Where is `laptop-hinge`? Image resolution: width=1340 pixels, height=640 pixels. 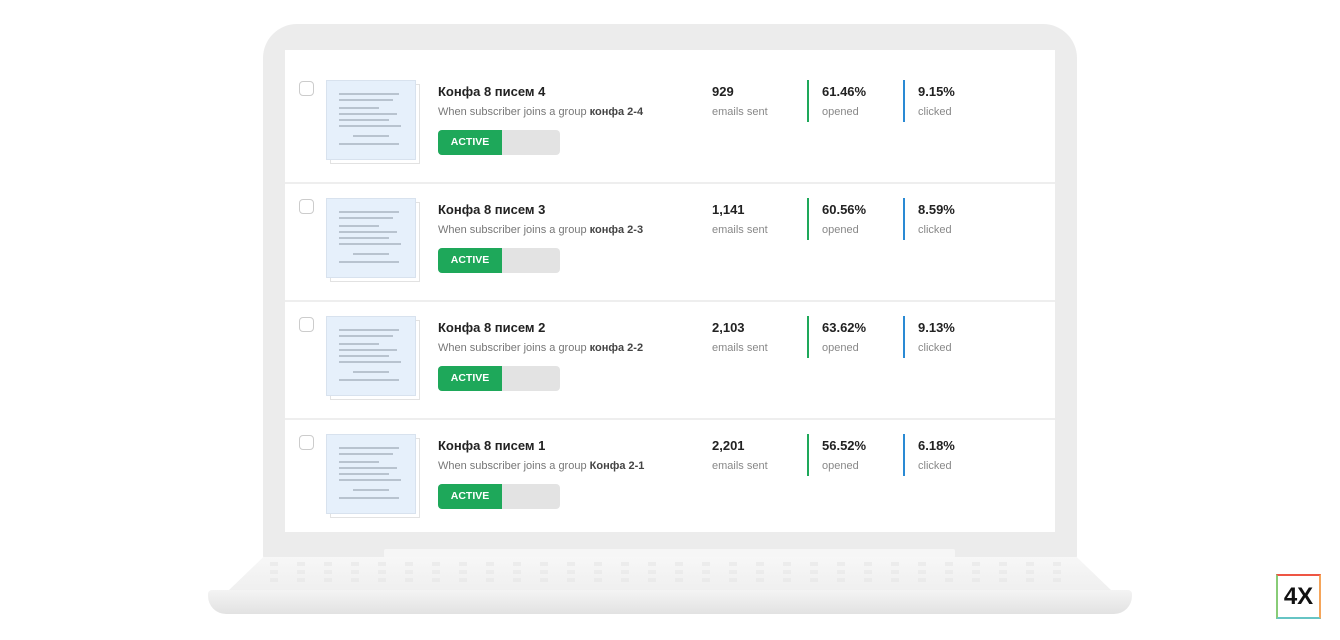
laptop-hinge is located at coordinates (669, 553).